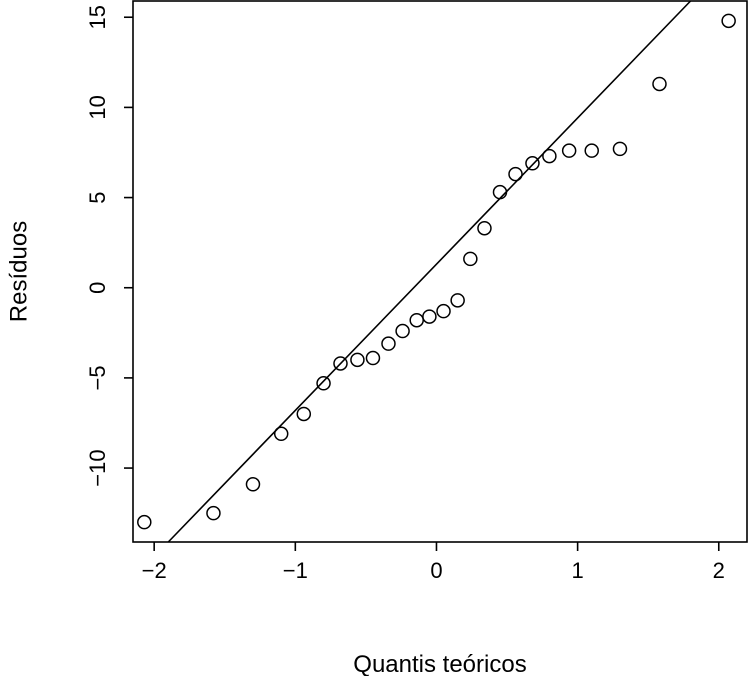  Describe the element at coordinates (97, 467) in the screenshot. I see `y-tick-label: −10` at that location.